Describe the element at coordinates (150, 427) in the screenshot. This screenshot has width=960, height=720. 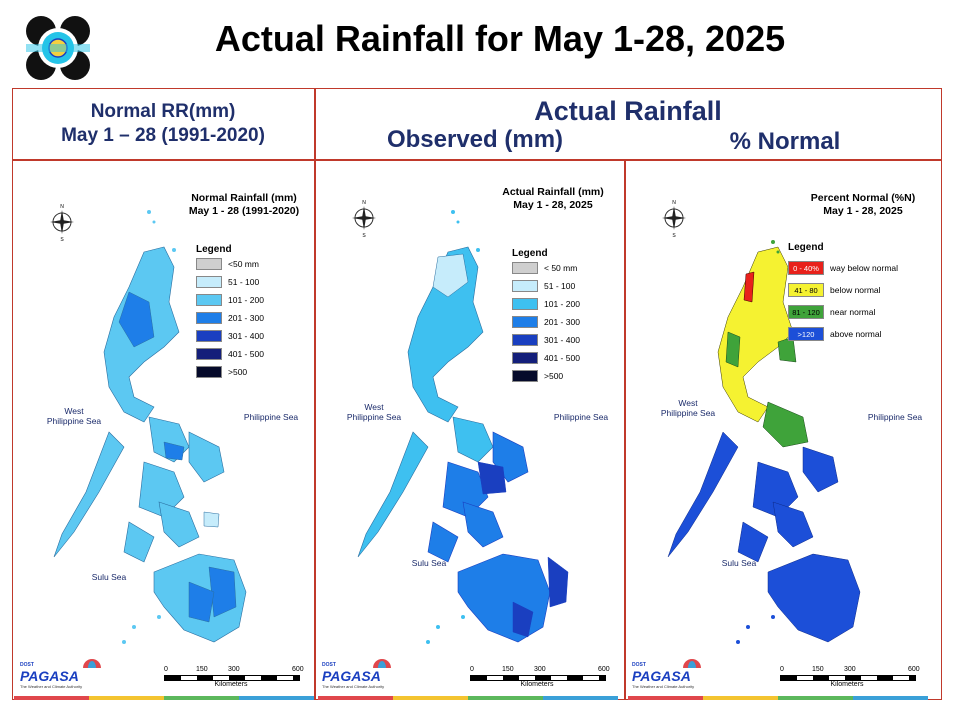
I see `normal-rainfall-map` at that location.